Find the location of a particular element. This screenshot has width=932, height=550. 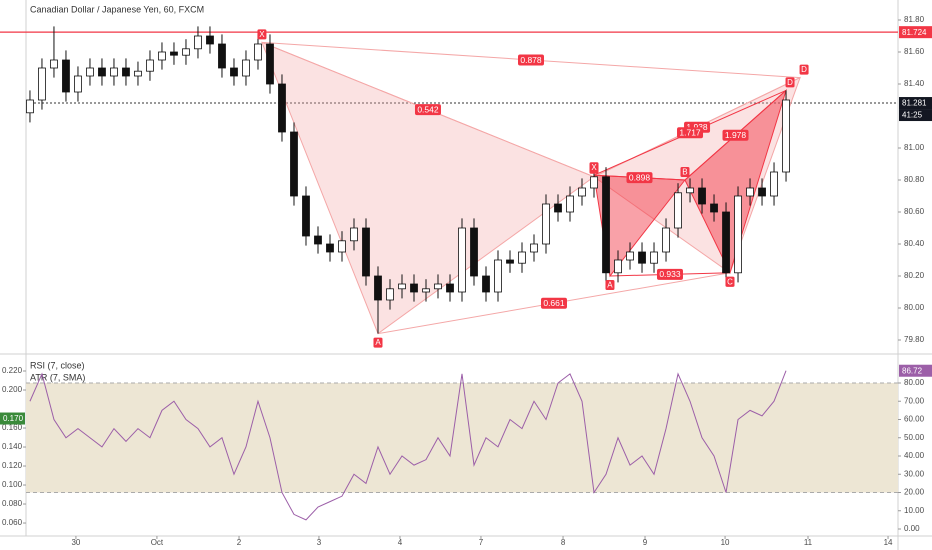

y2-tick-label: 10.00 is located at coordinates (914, 510).